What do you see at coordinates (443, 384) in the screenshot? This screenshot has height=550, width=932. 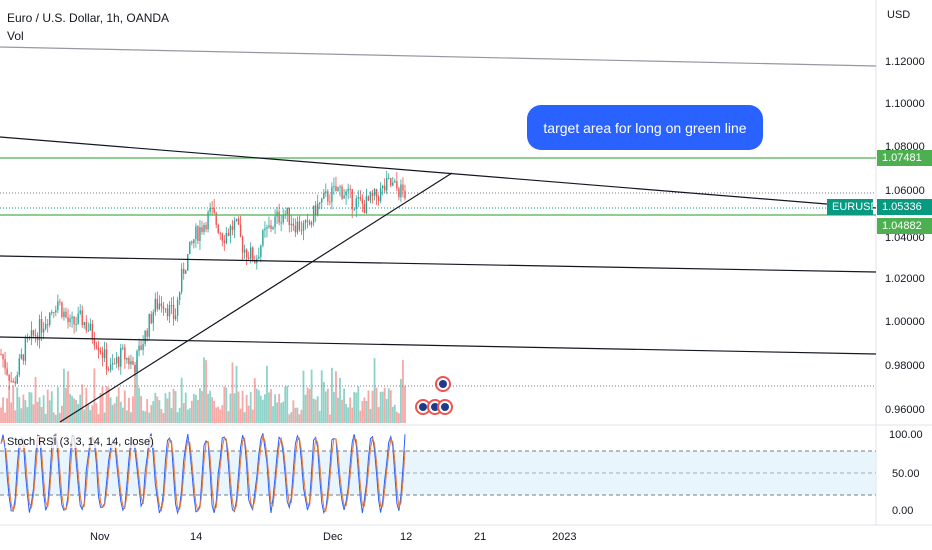 I see `eu-event-icon` at bounding box center [443, 384].